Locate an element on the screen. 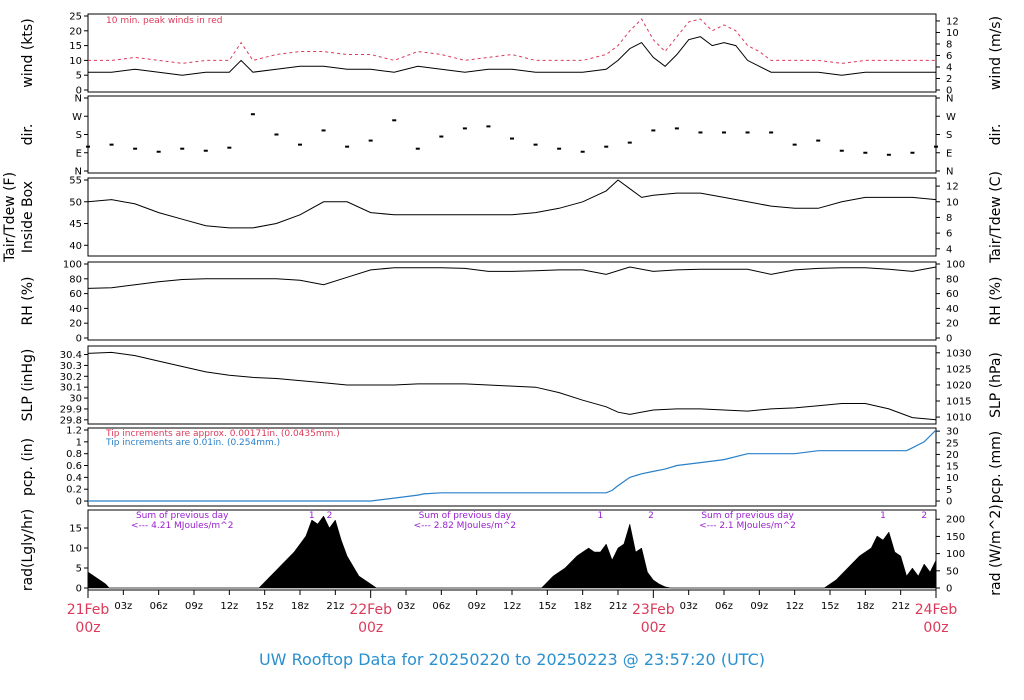 The width and height of the screenshot is (1024, 700). series-line-rh is located at coordinates (512, 277).